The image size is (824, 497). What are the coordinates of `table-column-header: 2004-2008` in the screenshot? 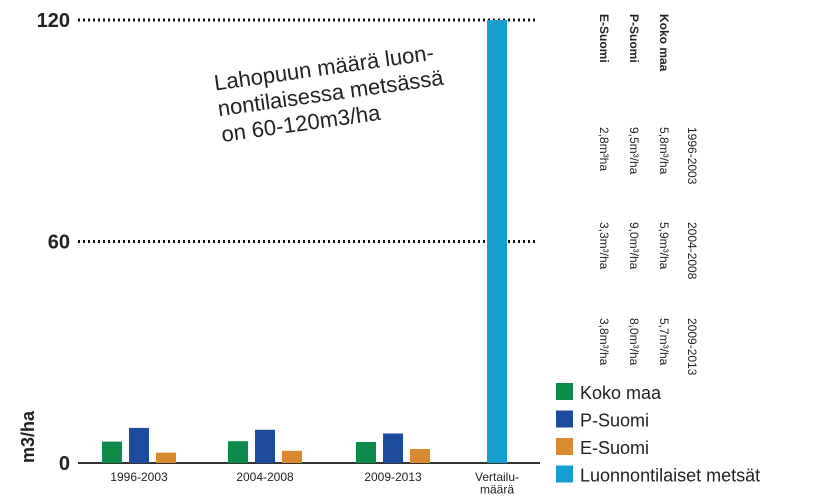 It's located at (692, 251).